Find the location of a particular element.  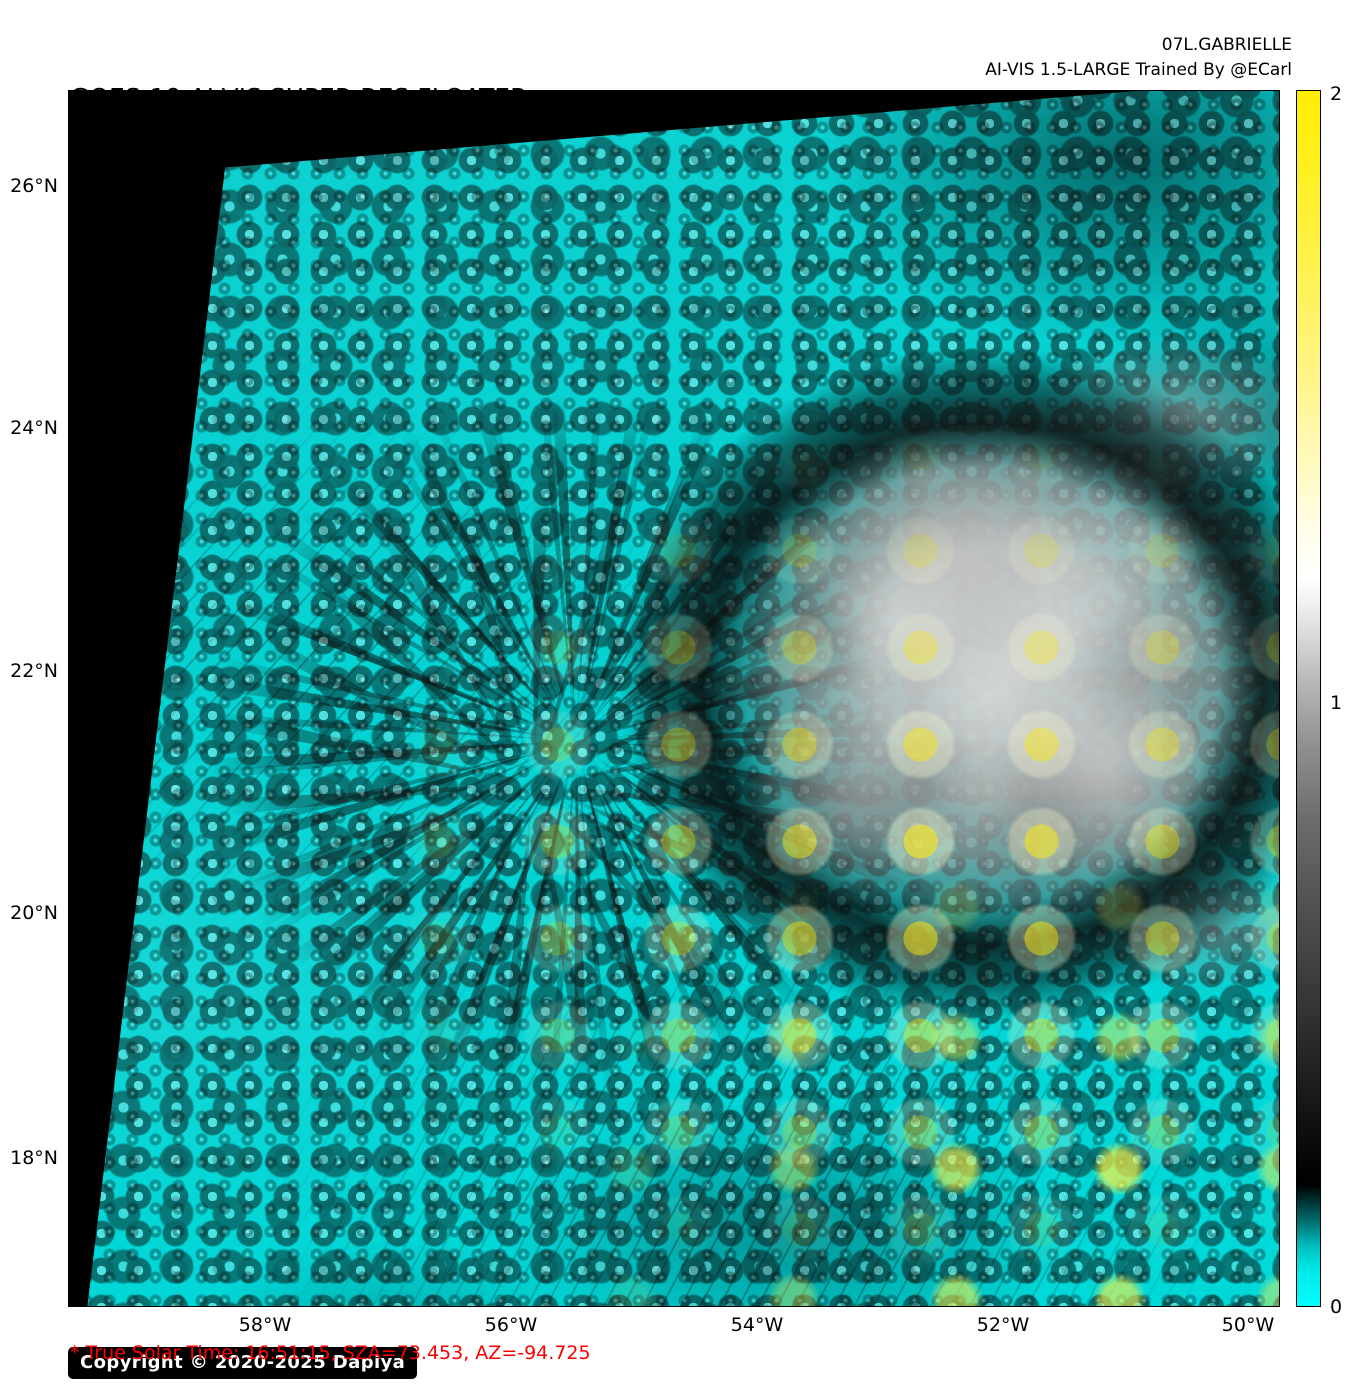

ytick-26n: 26°N is located at coordinates (34, 186).